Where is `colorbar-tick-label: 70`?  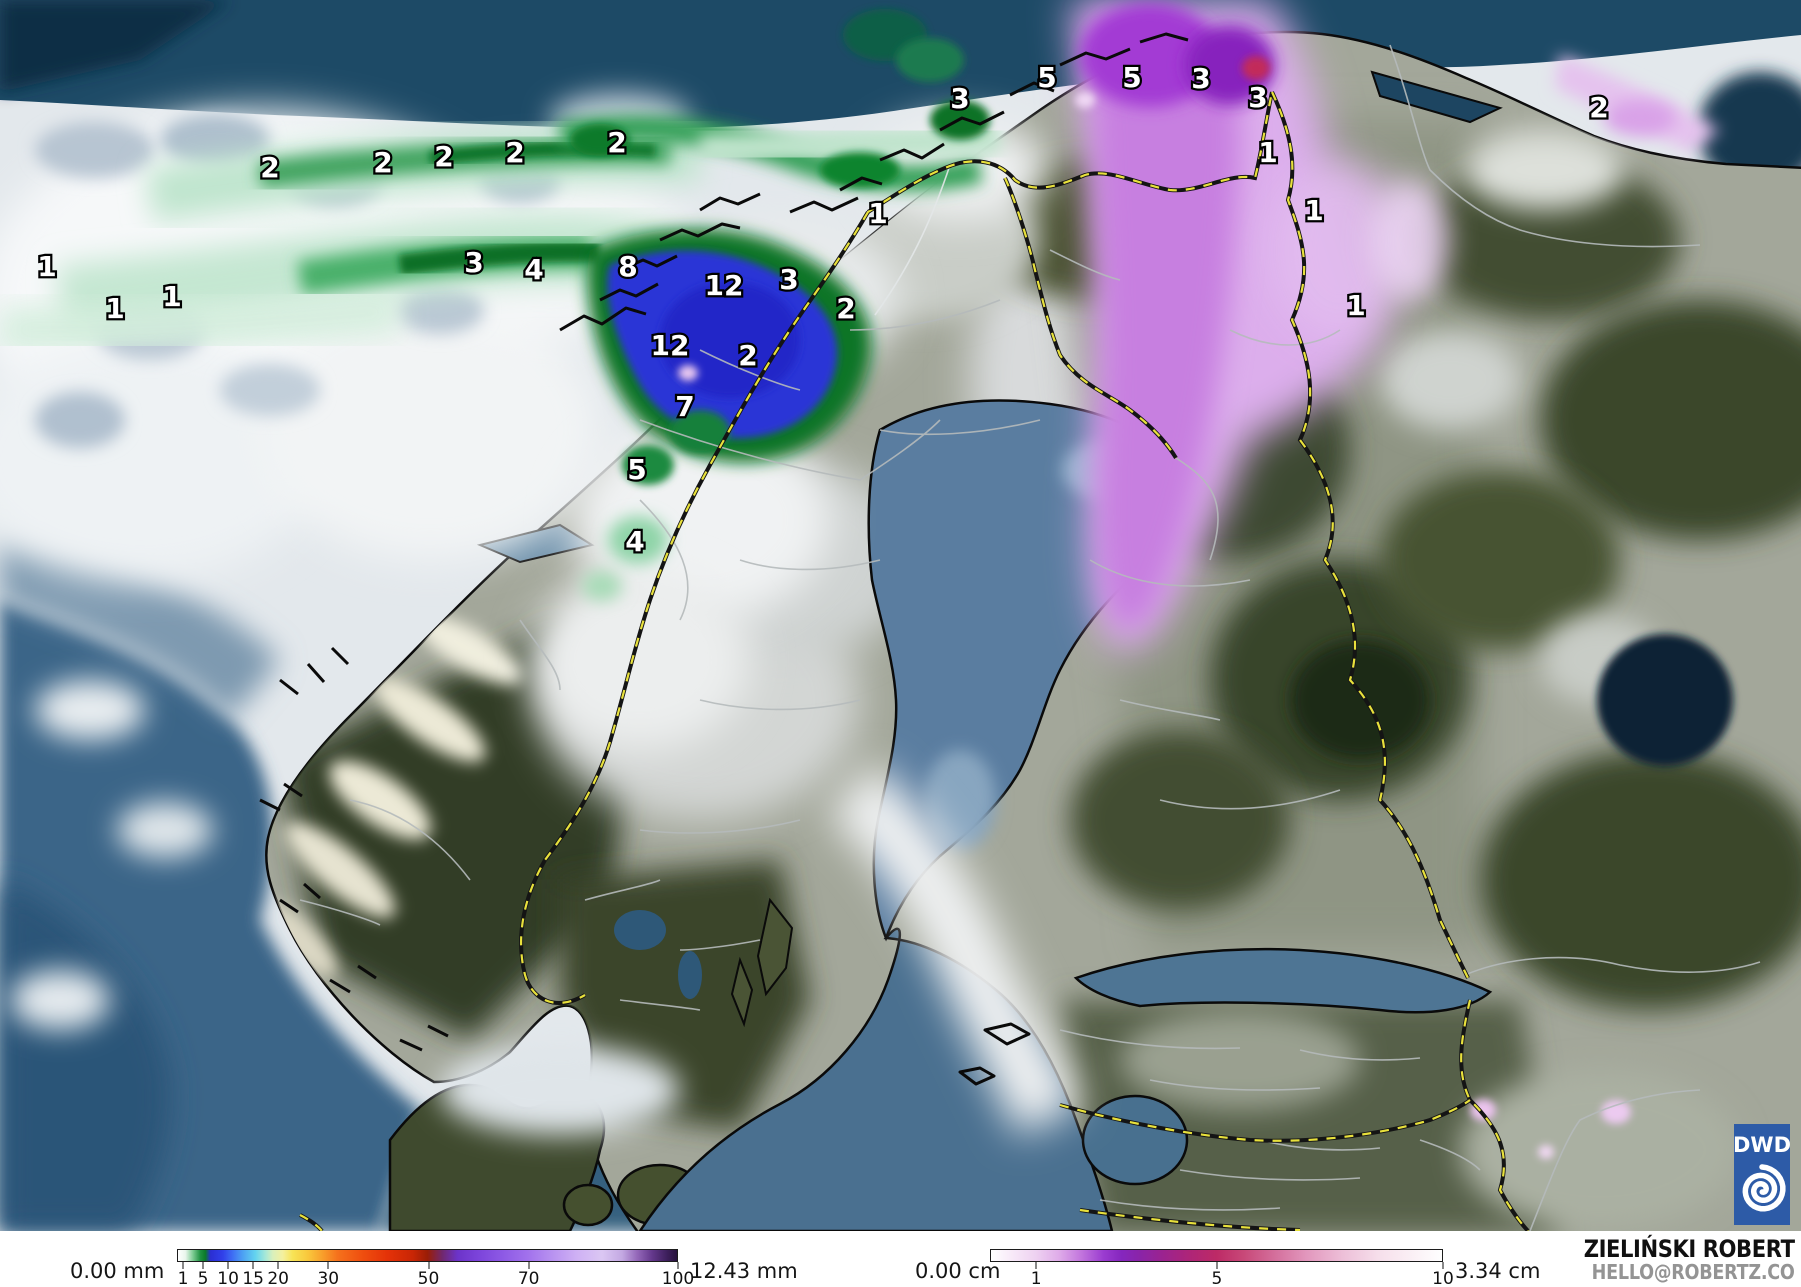
colorbar-tick-label: 70 is located at coordinates (528, 1278).